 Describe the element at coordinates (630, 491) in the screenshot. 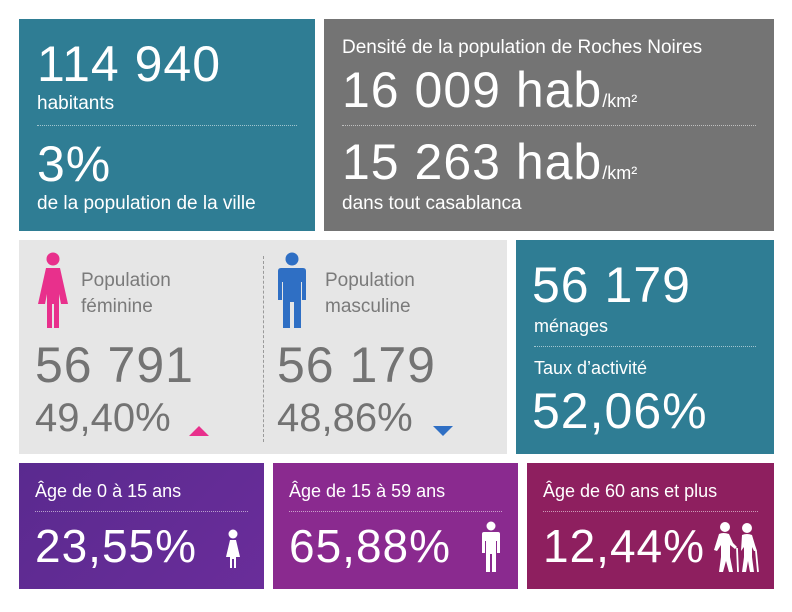

I see `age-label: Âge de 60 ans et plus` at that location.